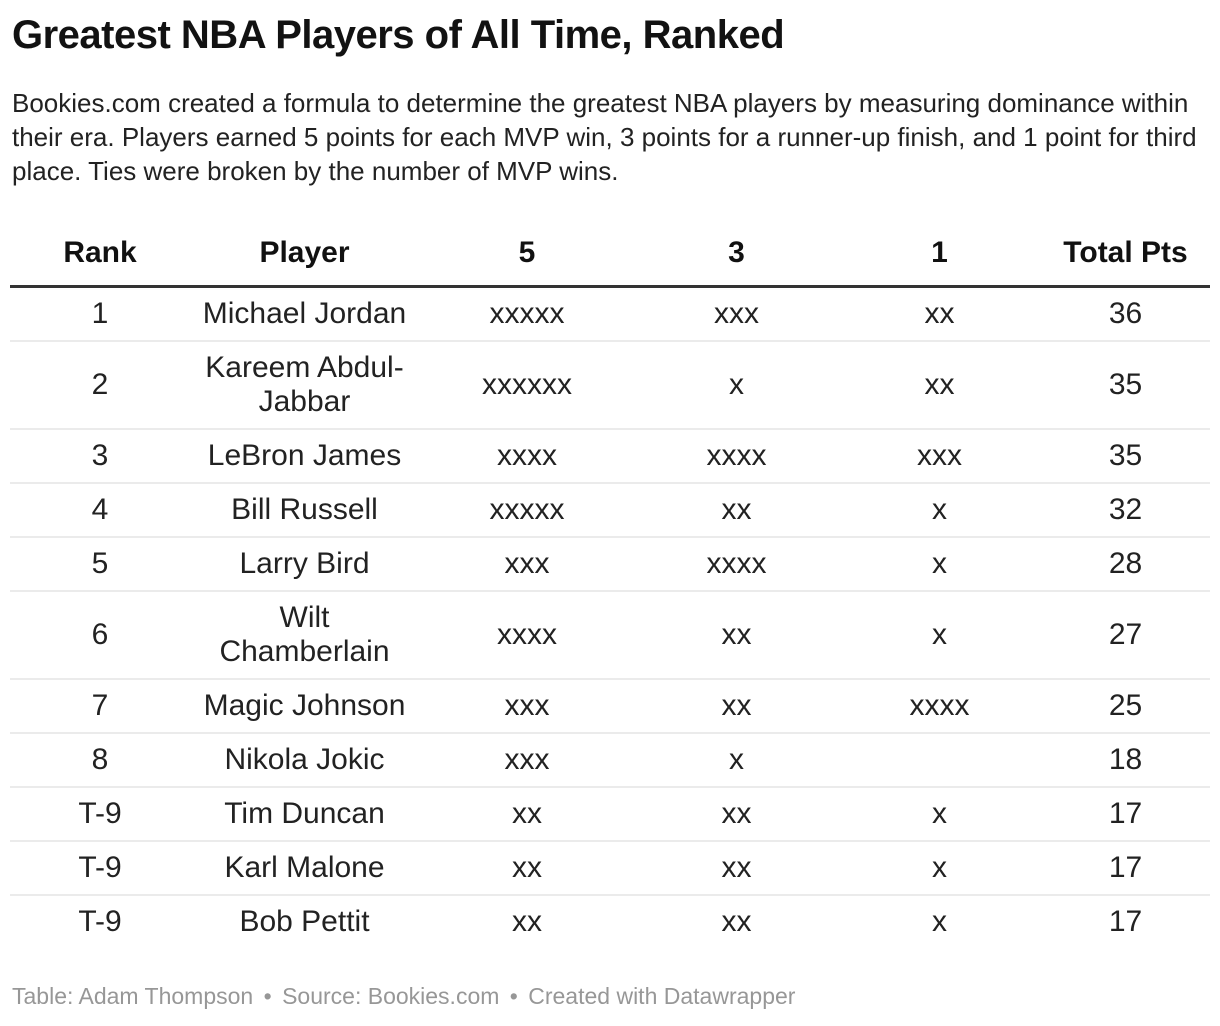 The width and height of the screenshot is (1220, 1026). Describe the element at coordinates (100, 563) in the screenshot. I see `cell-value: 5` at that location.